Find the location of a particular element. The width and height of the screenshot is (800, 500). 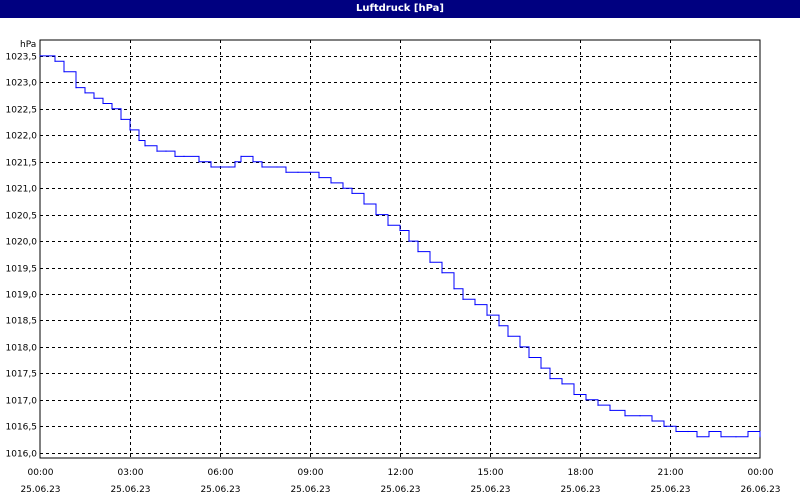

y-tick-label: 1022,0 is located at coordinates (22, 137).